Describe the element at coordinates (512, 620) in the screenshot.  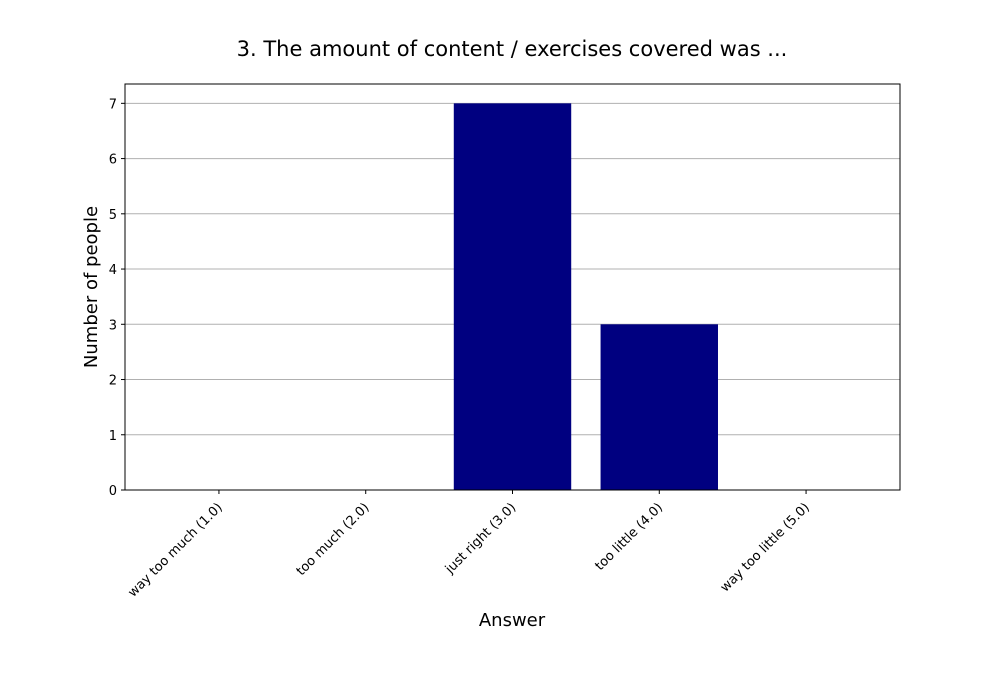
I see `x-axis-label: Answer` at that location.